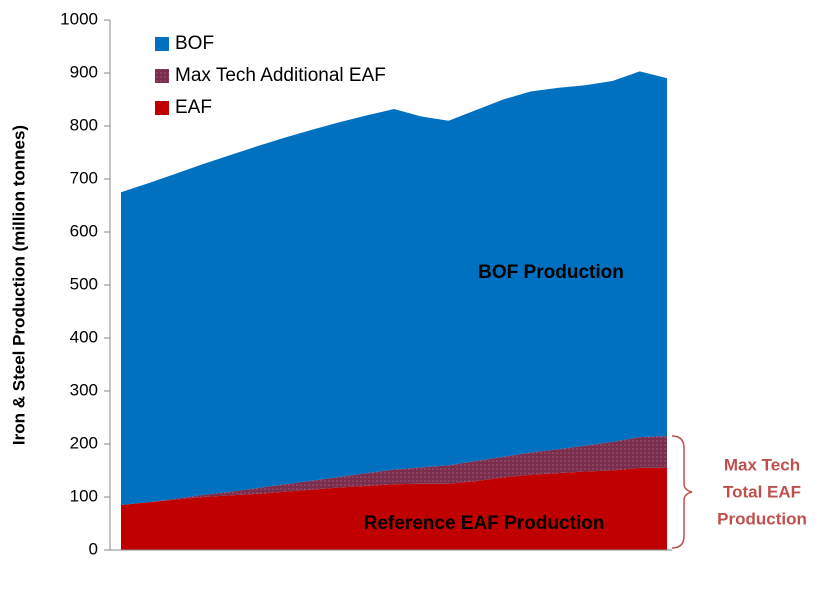 The height and width of the screenshot is (600, 825). Describe the element at coordinates (84, 283) in the screenshot. I see `y-tick-label: 500` at that location.